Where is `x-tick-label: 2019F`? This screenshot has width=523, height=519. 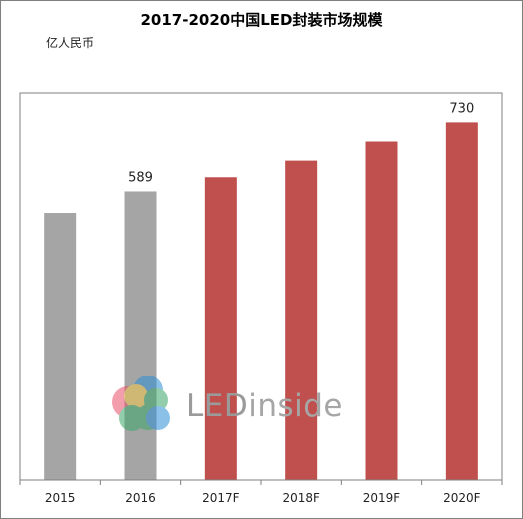 x-tick-label: 2019F is located at coordinates (382, 498).